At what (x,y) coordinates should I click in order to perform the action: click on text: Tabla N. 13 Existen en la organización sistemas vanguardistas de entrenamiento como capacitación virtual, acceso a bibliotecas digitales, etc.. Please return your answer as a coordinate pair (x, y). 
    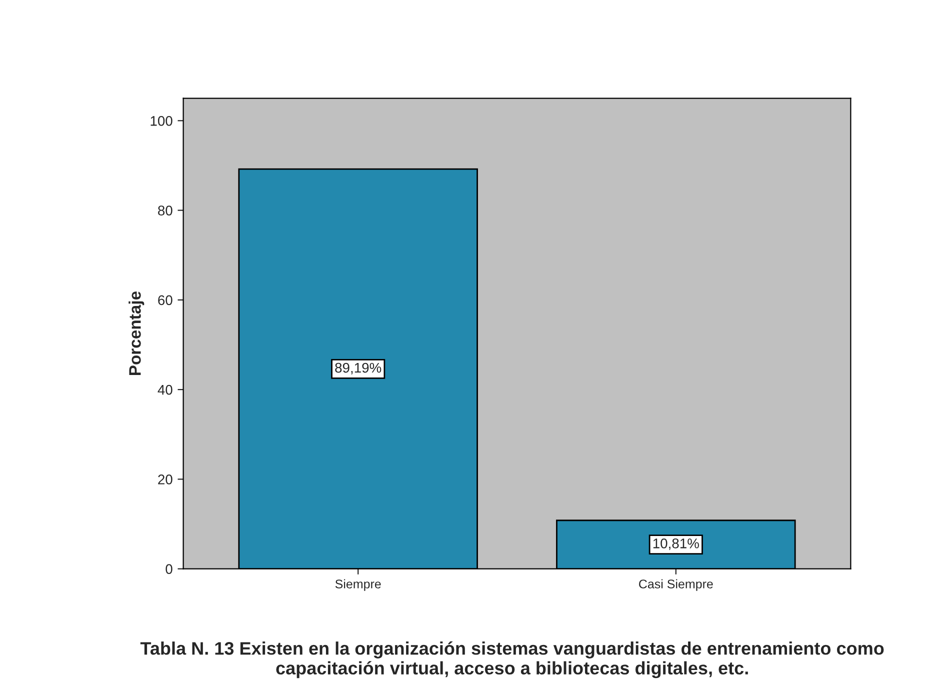
    Looking at the image, I should click on (512, 659).